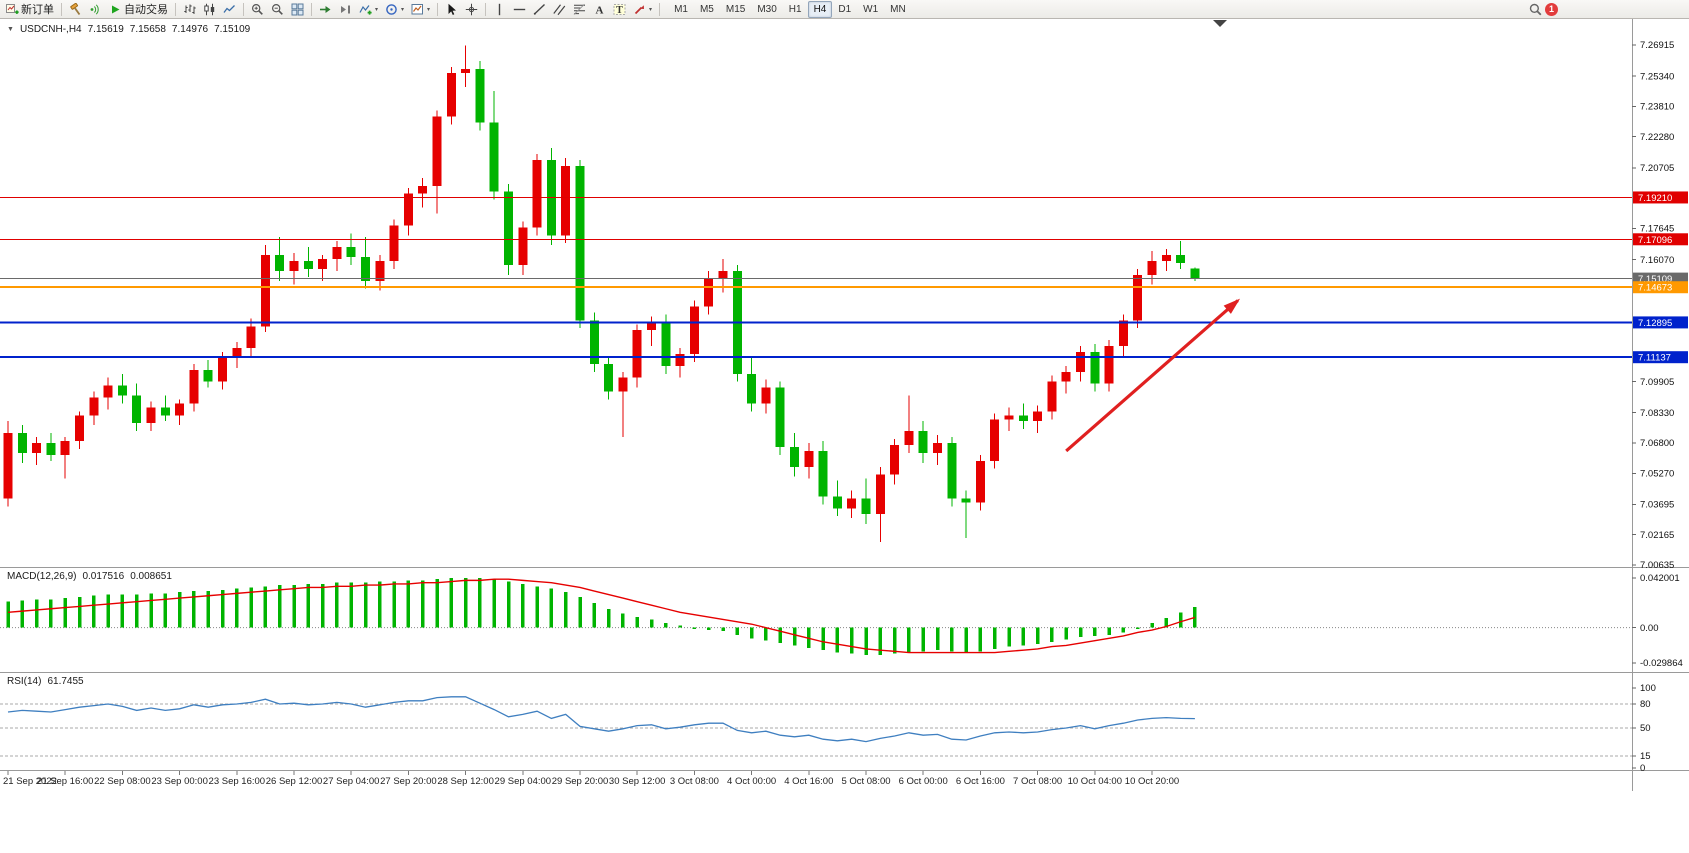 This screenshot has width=1689, height=853. I want to click on time-axis-label: 21 Sep 16:00, so click(65, 781).